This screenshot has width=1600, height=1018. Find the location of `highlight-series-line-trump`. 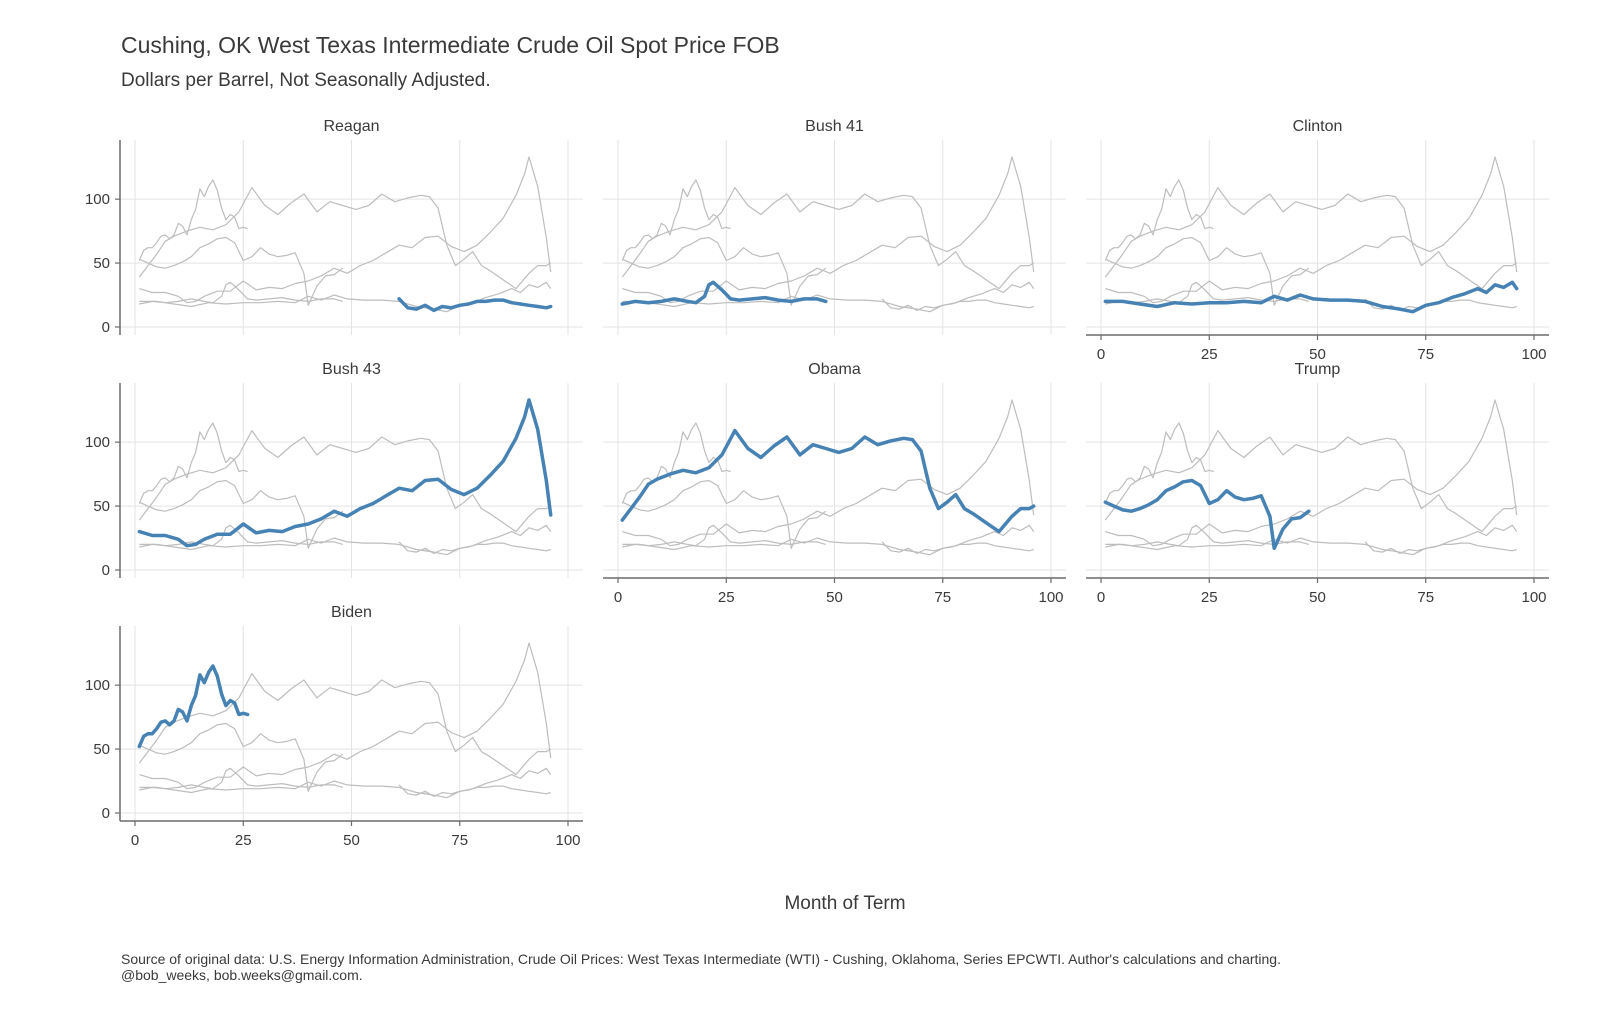

highlight-series-line-trump is located at coordinates (1207, 514).